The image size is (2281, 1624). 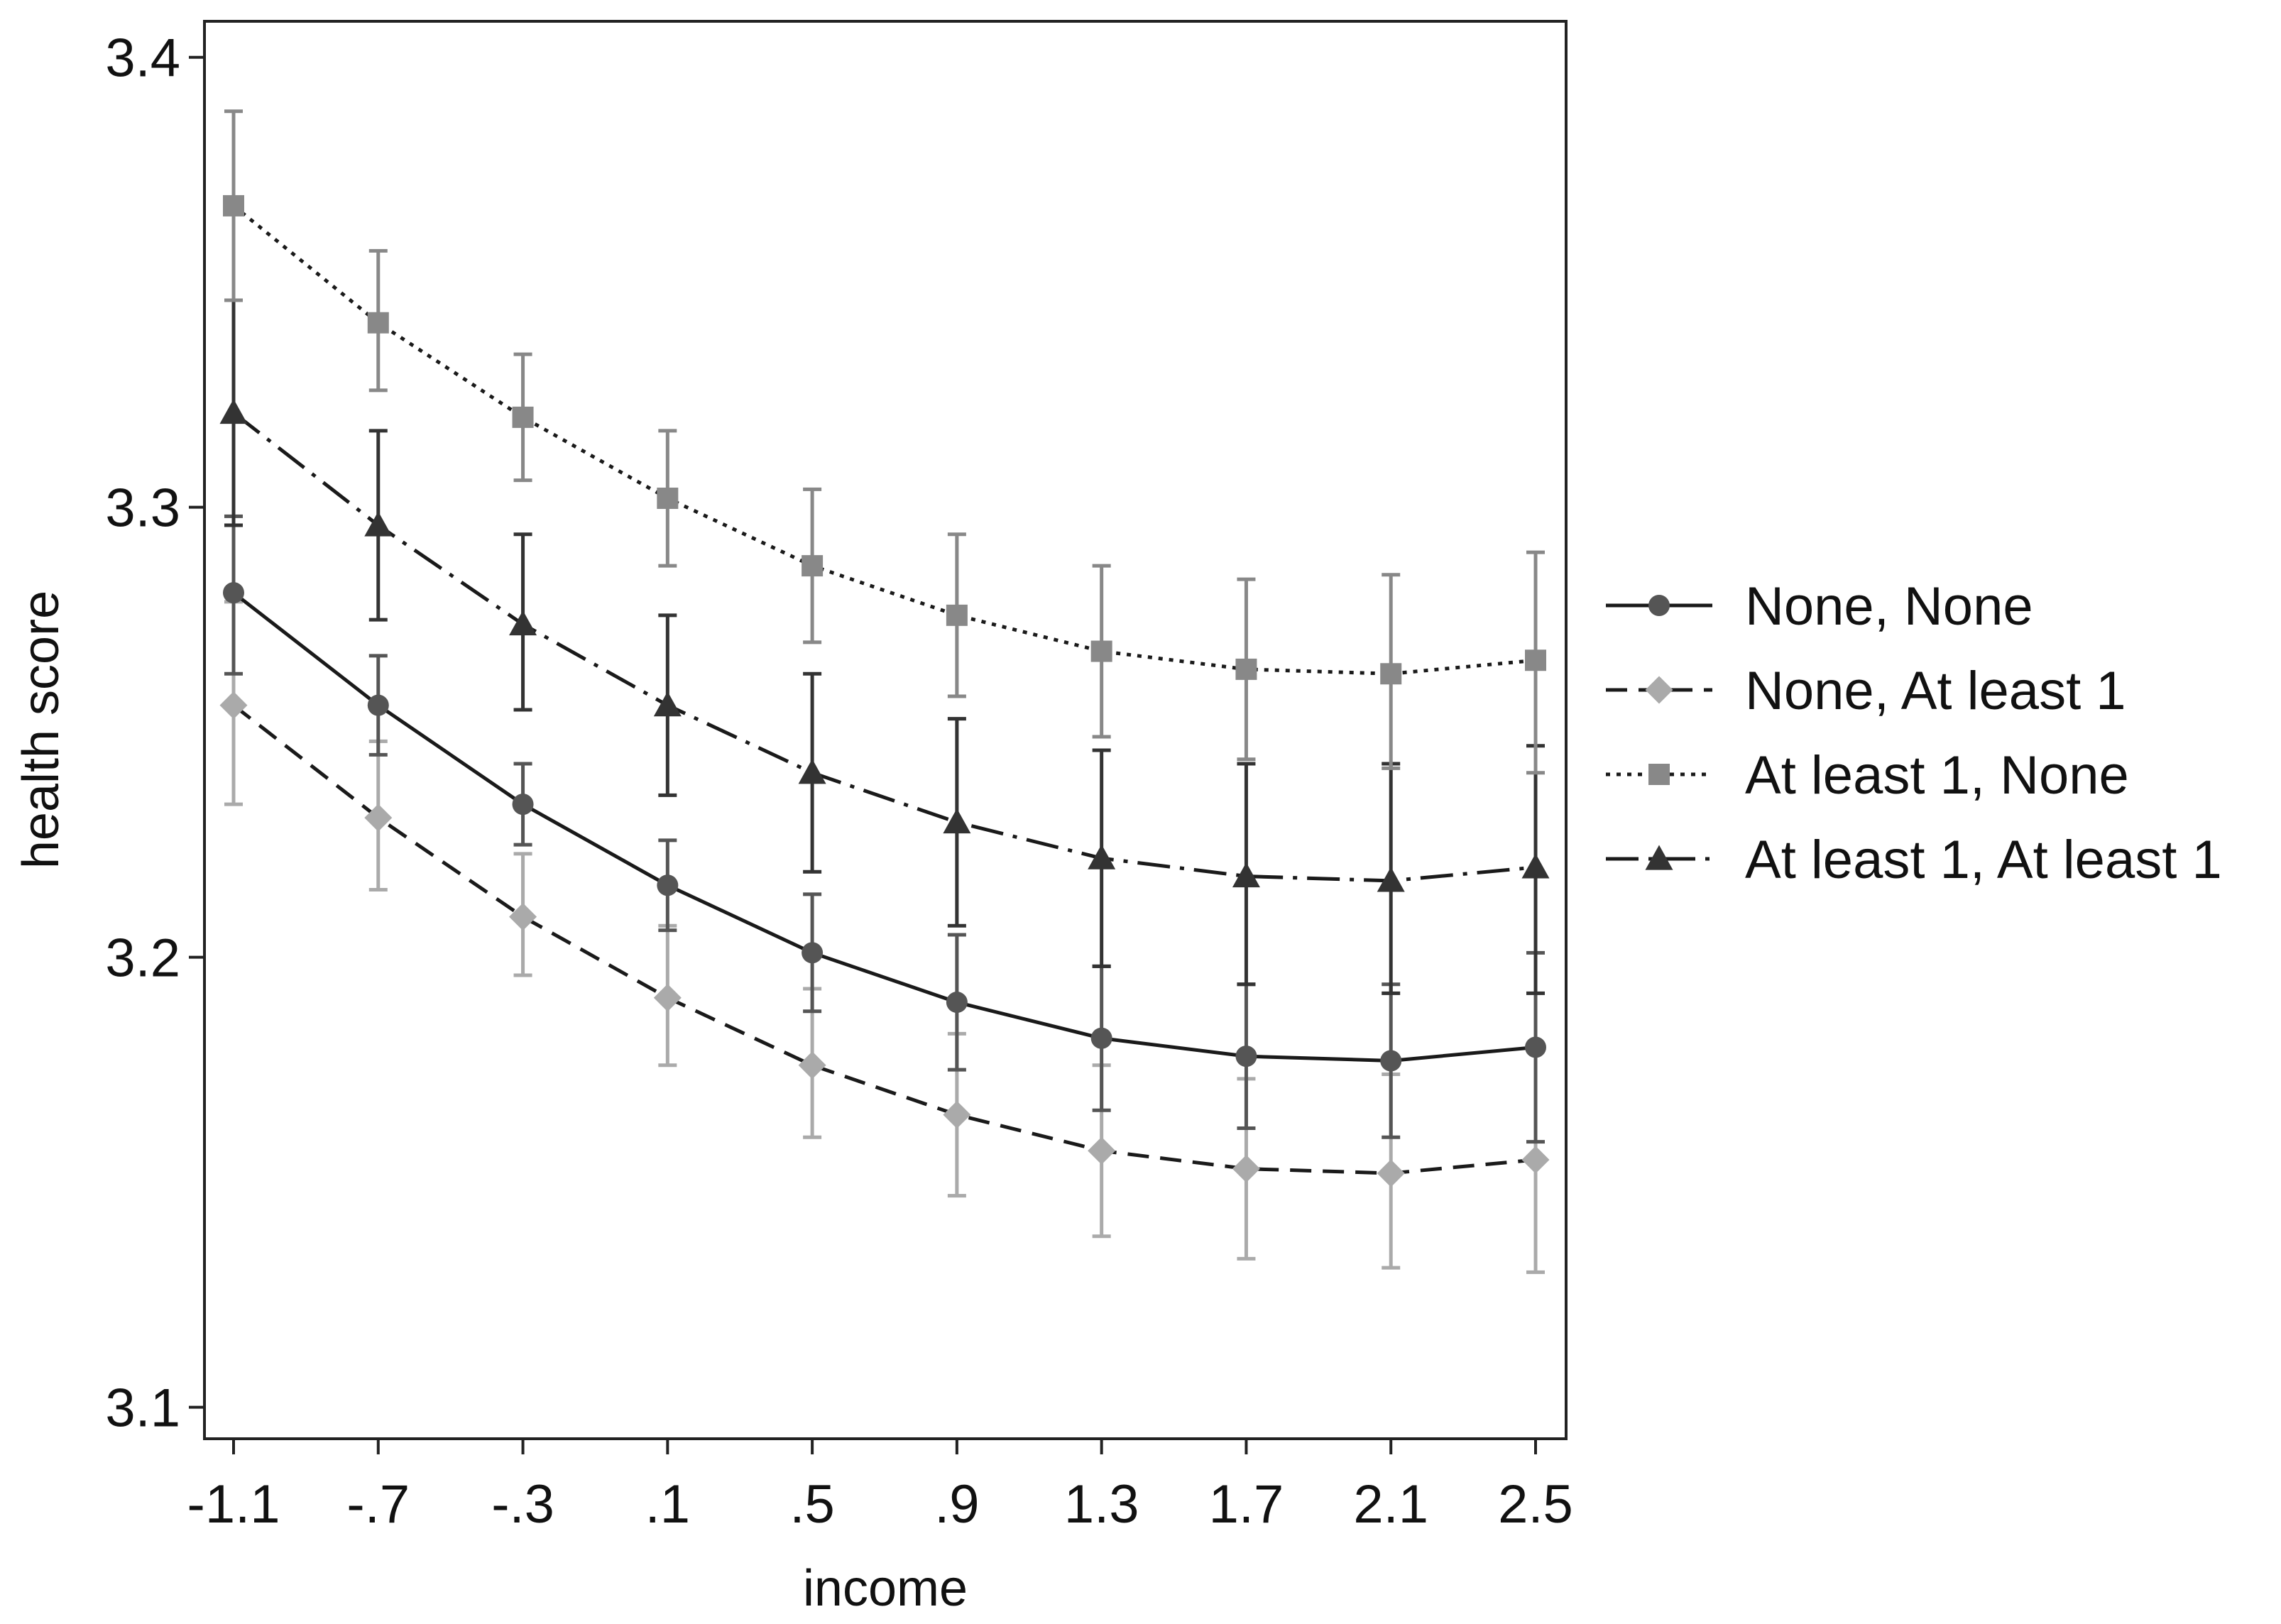 I want to click on y-axis-title: health score, so click(x=41, y=730).